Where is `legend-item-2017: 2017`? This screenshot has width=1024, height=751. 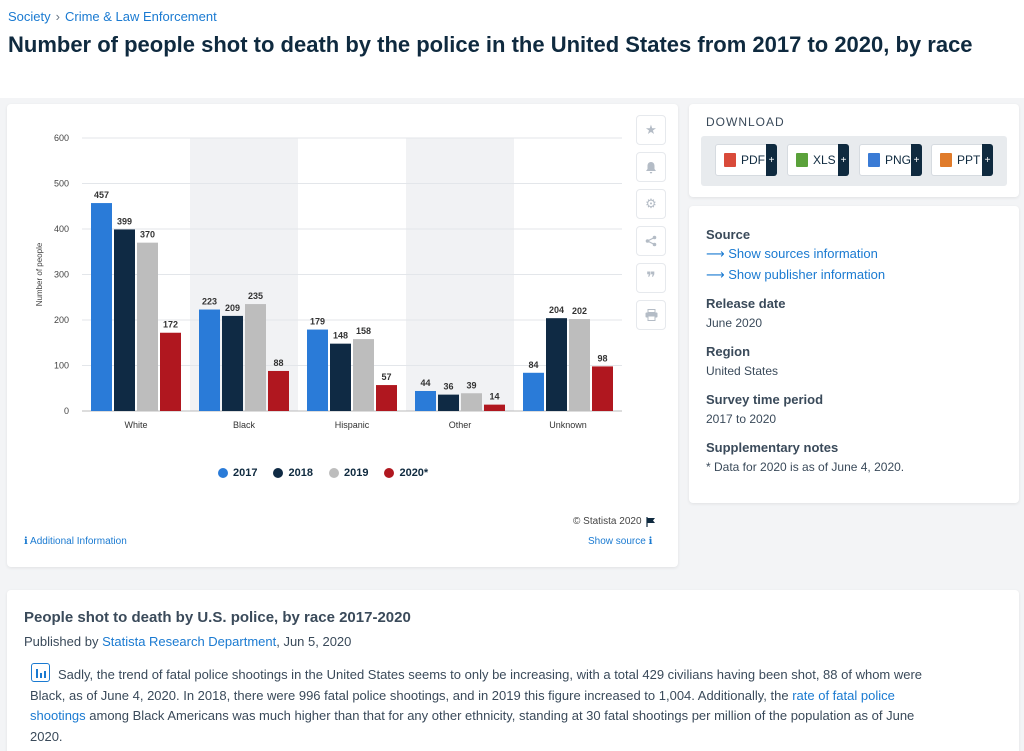 legend-item-2017: 2017 is located at coordinates (237, 473).